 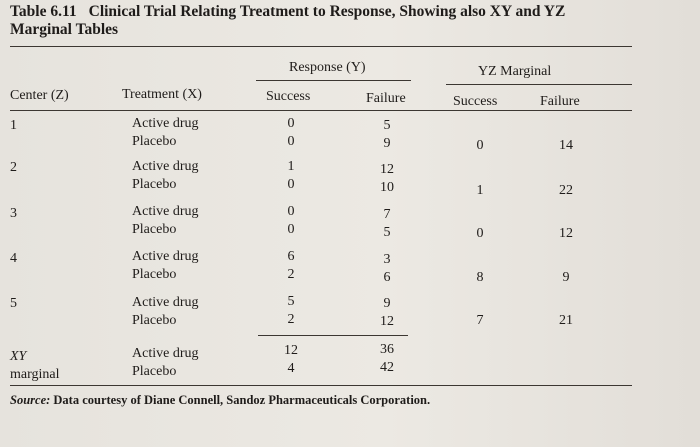 What do you see at coordinates (560, 101) in the screenshot?
I see `yz-failure-column-header: Failure` at bounding box center [560, 101].